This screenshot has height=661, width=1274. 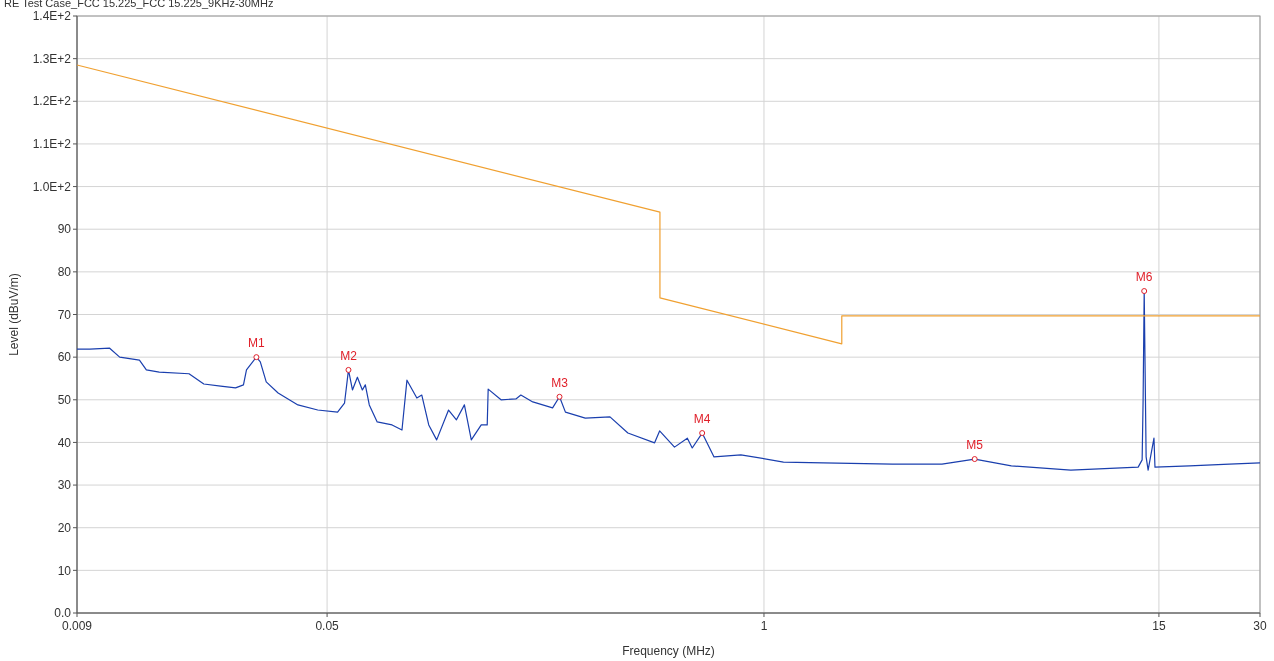 What do you see at coordinates (64, 399) in the screenshot?
I see `y-tick-label: 50` at bounding box center [64, 399].